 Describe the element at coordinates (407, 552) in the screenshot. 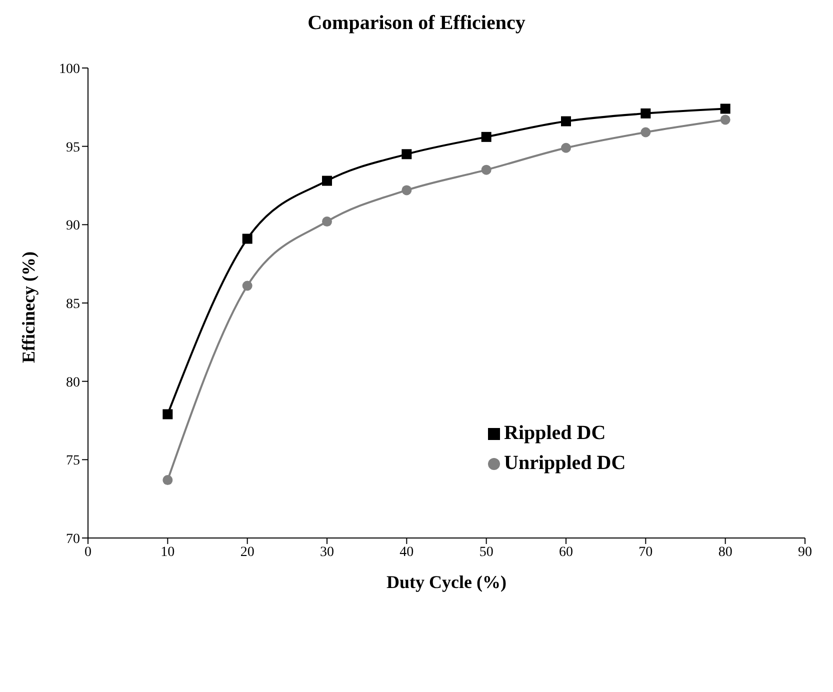

I see `x-tick-label: 40` at that location.